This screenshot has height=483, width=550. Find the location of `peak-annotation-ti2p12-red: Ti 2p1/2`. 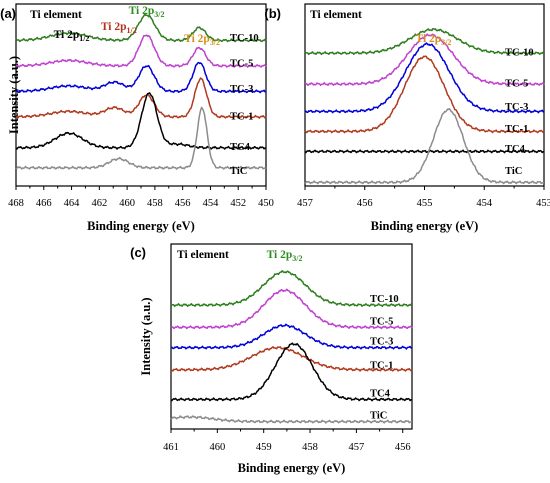

peak-annotation-ti2p12-red: Ti 2p1/2 is located at coordinates (119, 28).